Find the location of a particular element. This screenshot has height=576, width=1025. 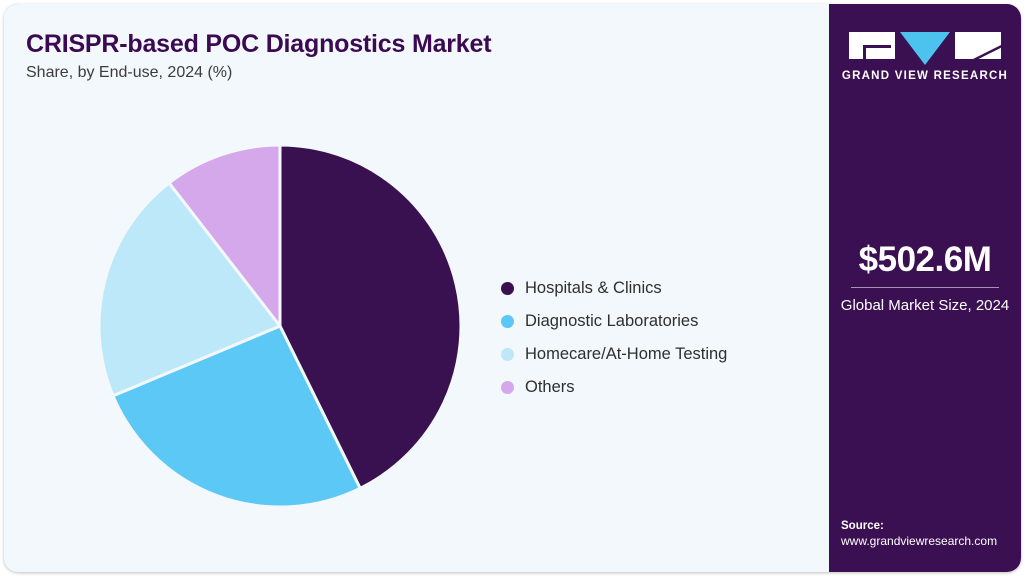

legend-item-hospitals-clinics: Hospitals & Clinics is located at coordinates (651, 288).